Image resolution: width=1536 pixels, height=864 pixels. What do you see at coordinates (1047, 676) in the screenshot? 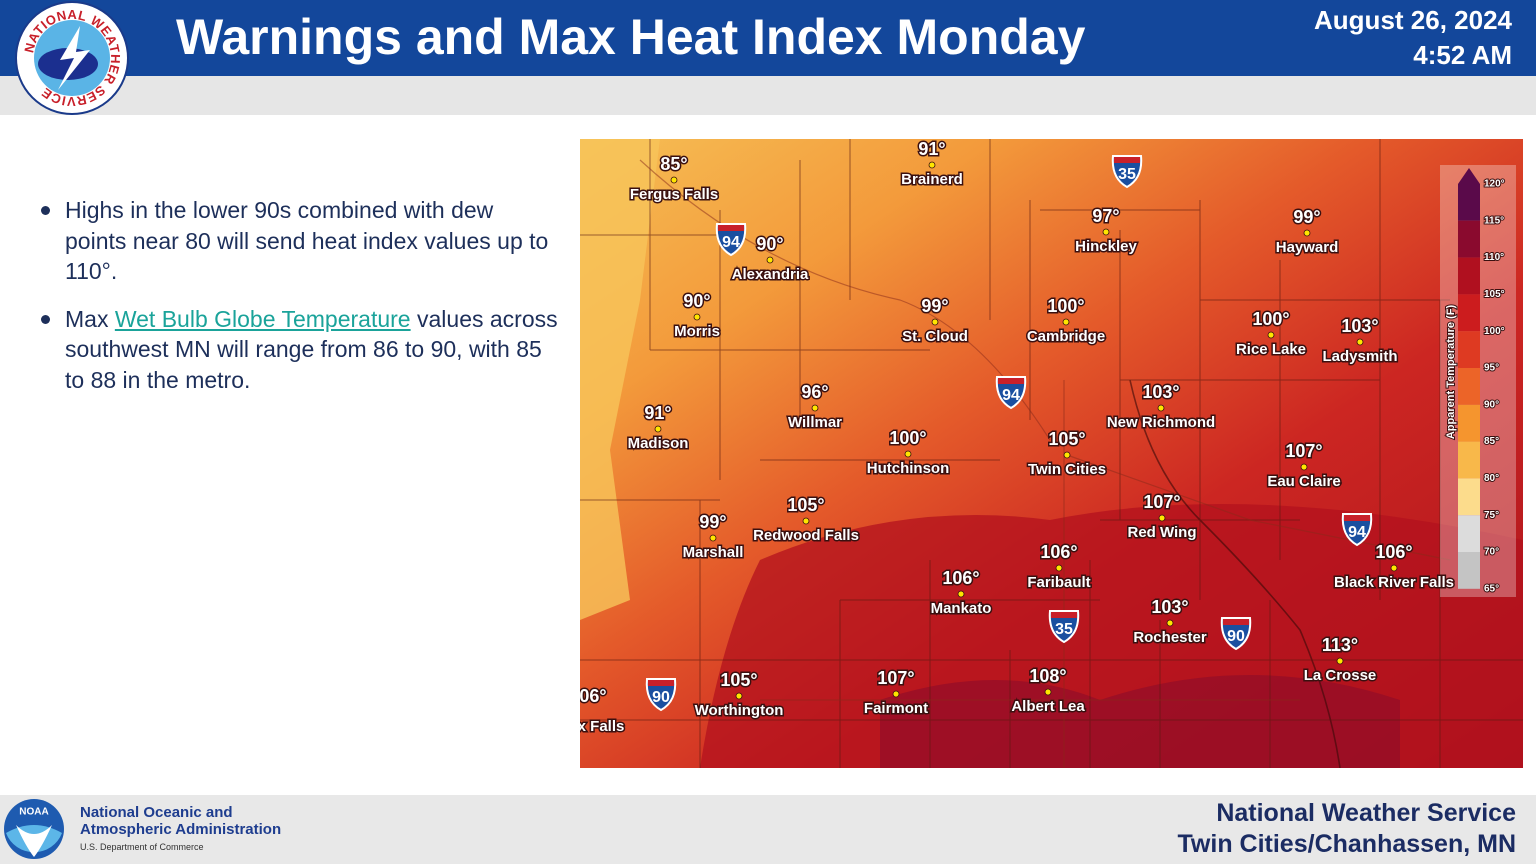
I see `city-temp: 108°` at bounding box center [1047, 676].